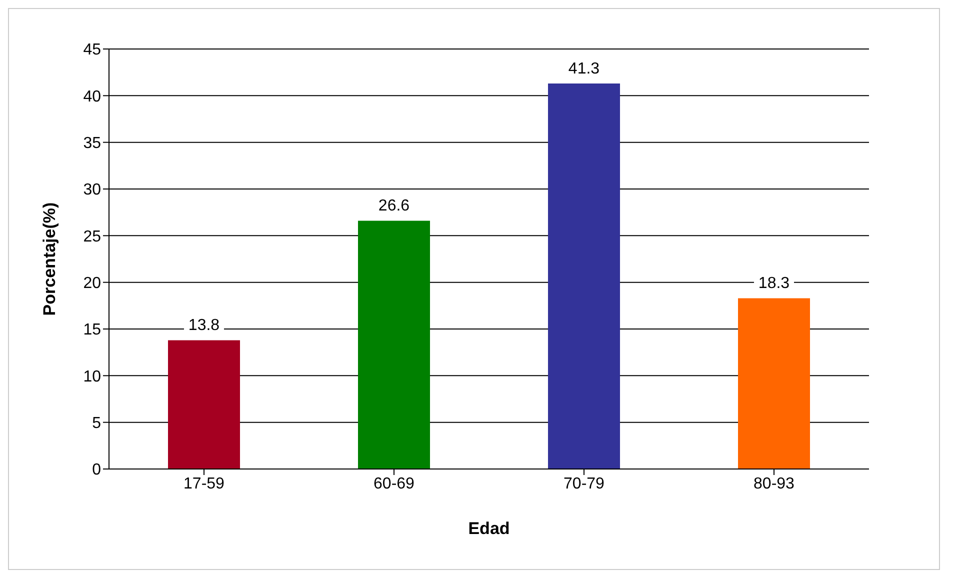 This screenshot has height=580, width=955. I want to click on y-tick-label: 40, so click(92, 97).